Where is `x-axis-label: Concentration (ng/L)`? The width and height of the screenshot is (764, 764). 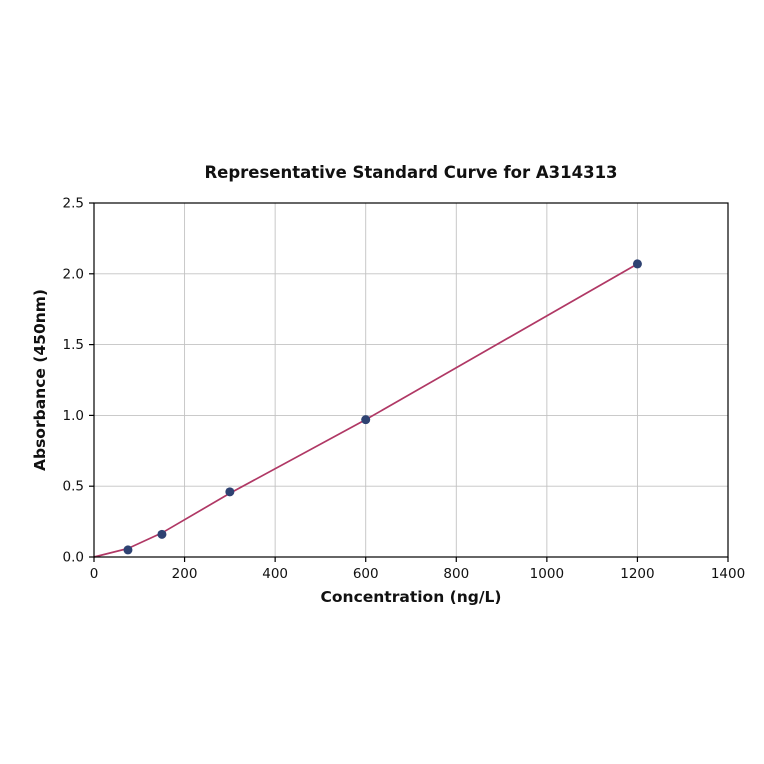 x-axis-label: Concentration (ng/L) is located at coordinates (411, 597).